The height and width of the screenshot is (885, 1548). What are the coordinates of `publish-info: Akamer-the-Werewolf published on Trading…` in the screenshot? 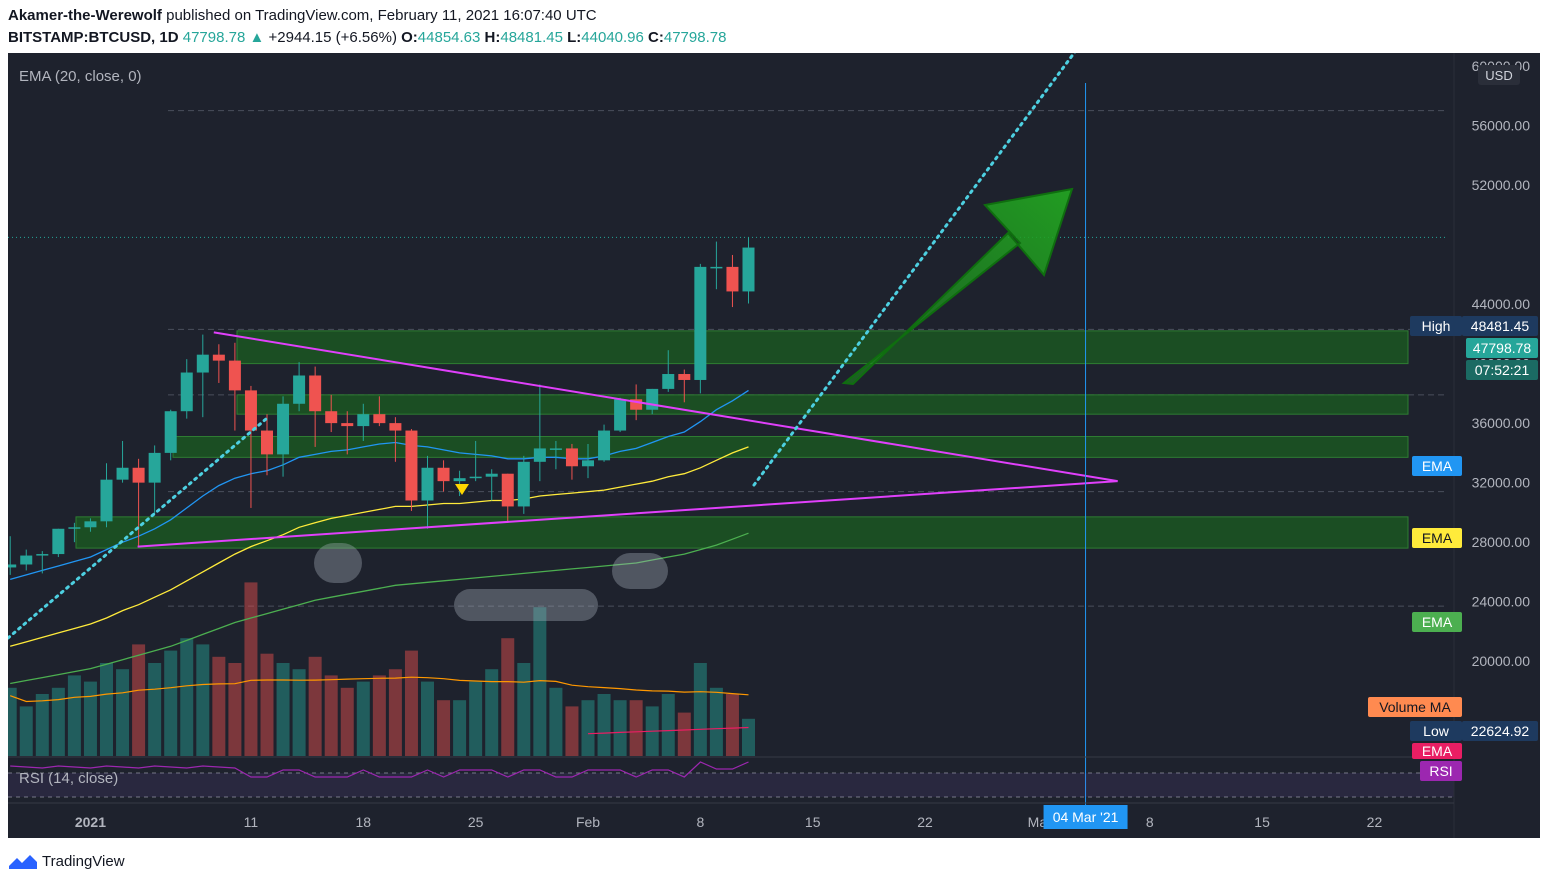 It's located at (302, 15).